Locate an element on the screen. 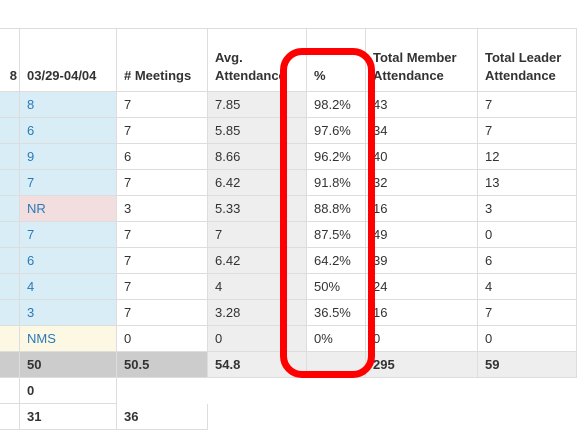 Image resolution: width=577 pixels, height=430 pixels. week-link: 8 is located at coordinates (68, 105).